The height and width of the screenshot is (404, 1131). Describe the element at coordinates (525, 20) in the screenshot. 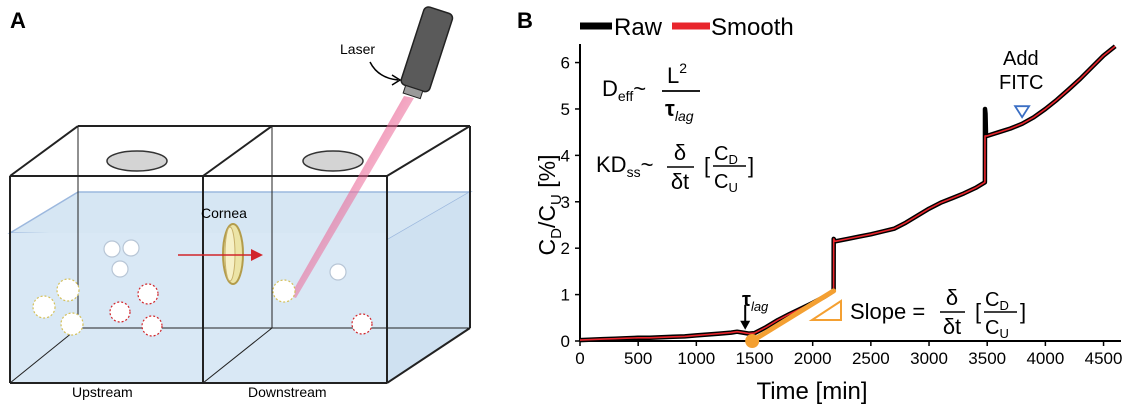

I see `panel-b-label: B` at that location.